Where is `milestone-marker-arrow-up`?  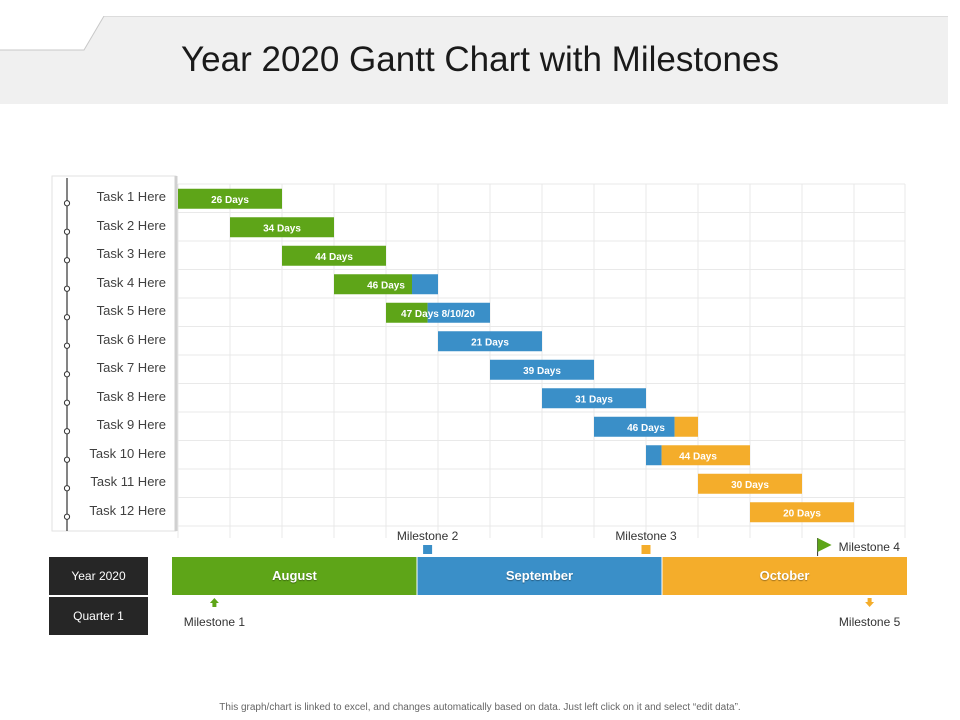 milestone-marker-arrow-up is located at coordinates (214, 602).